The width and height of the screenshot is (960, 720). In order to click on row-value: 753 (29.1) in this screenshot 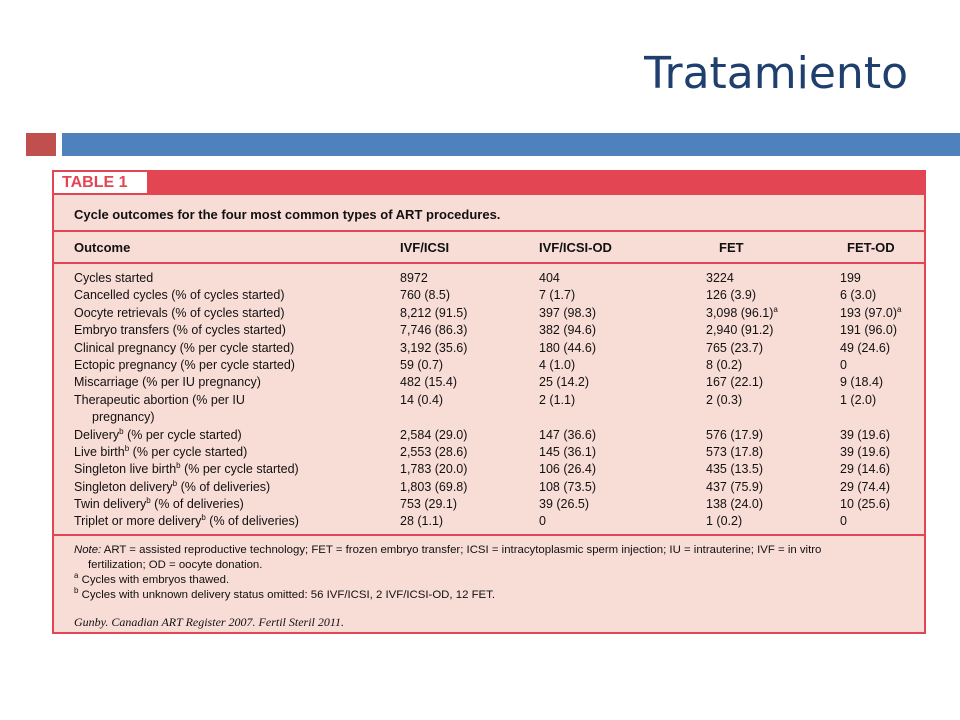, I will do `click(428, 504)`.